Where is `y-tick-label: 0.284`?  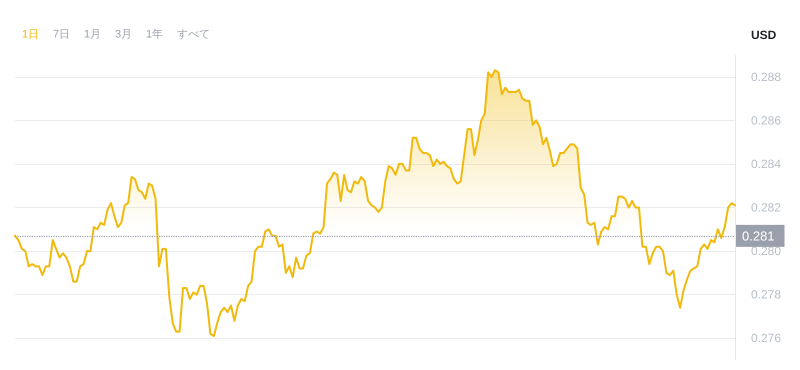
y-tick-label: 0.284 is located at coordinates (766, 163).